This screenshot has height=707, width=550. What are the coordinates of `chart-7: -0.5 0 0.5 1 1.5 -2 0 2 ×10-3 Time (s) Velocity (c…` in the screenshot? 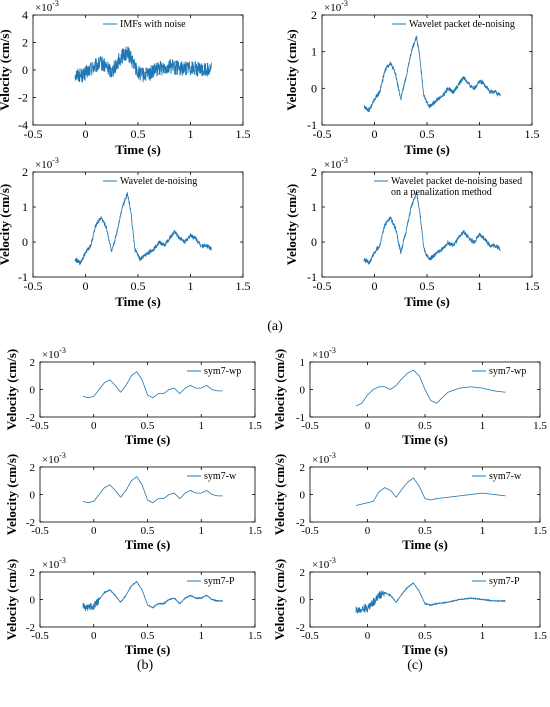 It's located at (133, 501).